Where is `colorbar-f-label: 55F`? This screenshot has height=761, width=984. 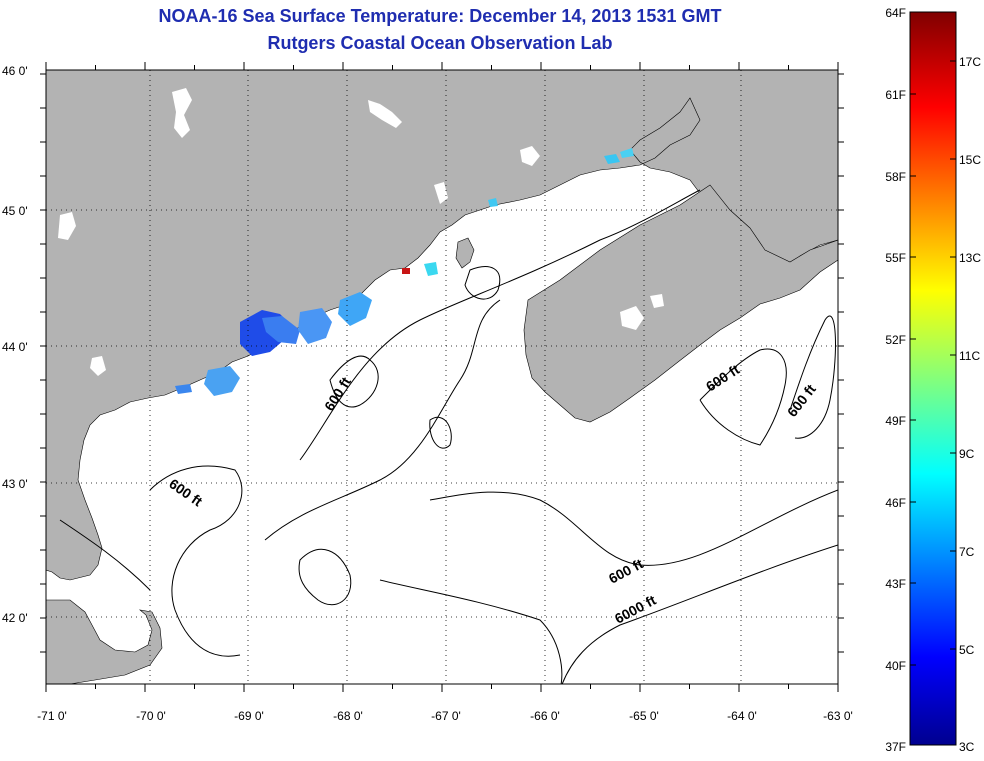 colorbar-f-label: 55F is located at coordinates (895, 258).